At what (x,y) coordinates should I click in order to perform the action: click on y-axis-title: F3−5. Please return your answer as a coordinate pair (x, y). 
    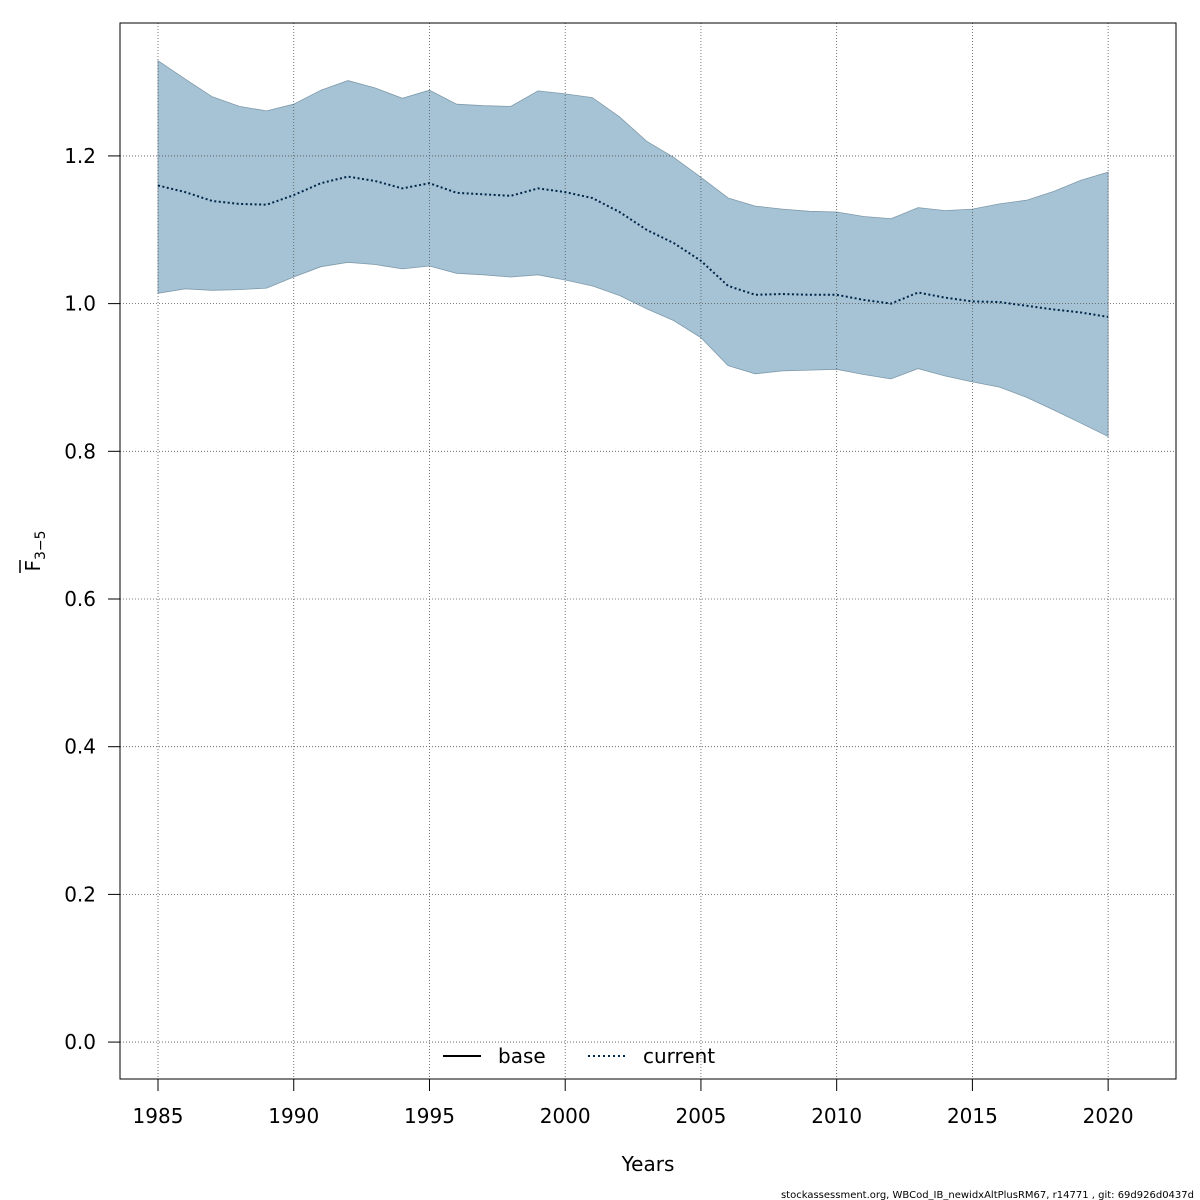
    Looking at the image, I should click on (35, 550).